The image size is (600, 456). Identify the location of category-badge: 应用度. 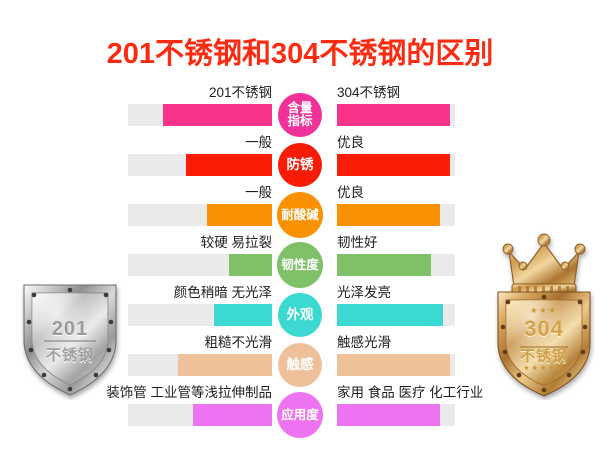
(300, 415).